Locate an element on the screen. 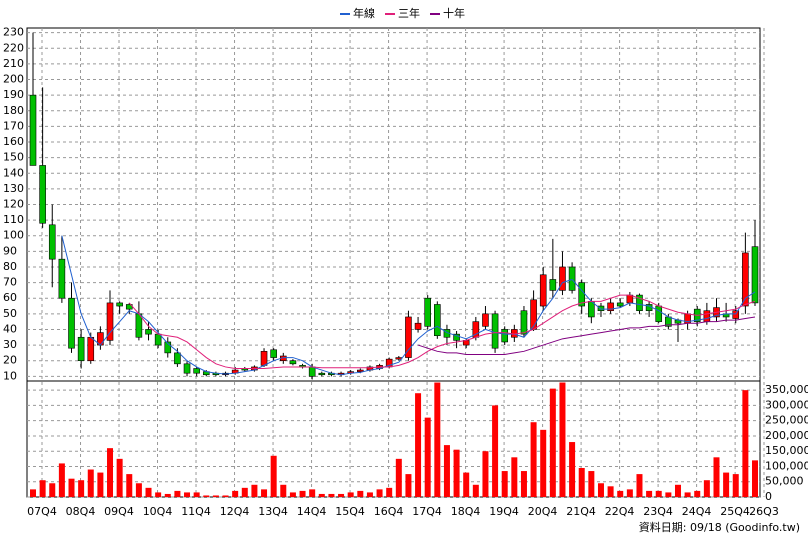 This screenshot has height=544, width=808. y-tick-label: 130 is located at coordinates (13, 188).